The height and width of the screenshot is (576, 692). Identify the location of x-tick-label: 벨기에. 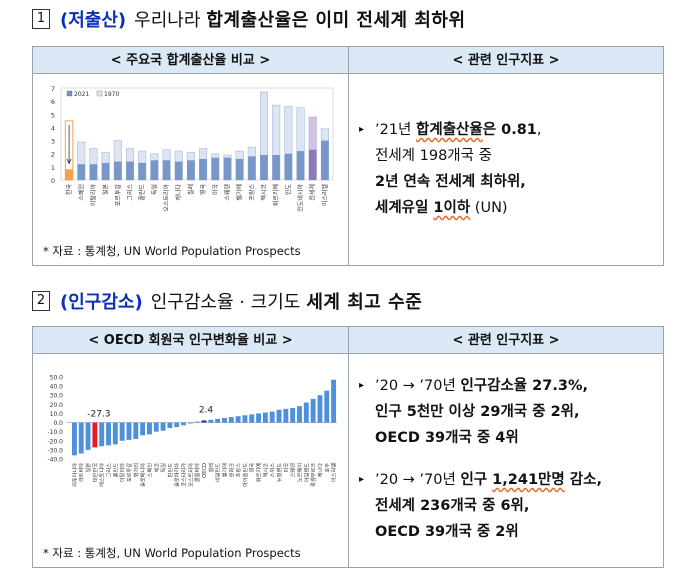
(224, 470).